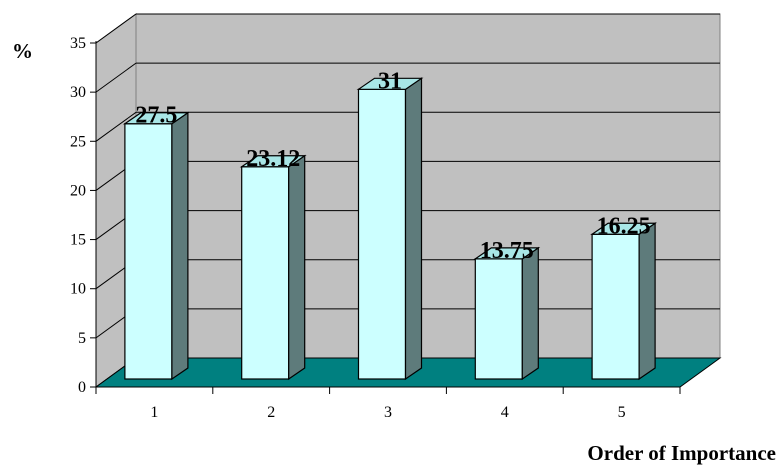  I want to click on y-tick-label: 10, so click(78, 289).